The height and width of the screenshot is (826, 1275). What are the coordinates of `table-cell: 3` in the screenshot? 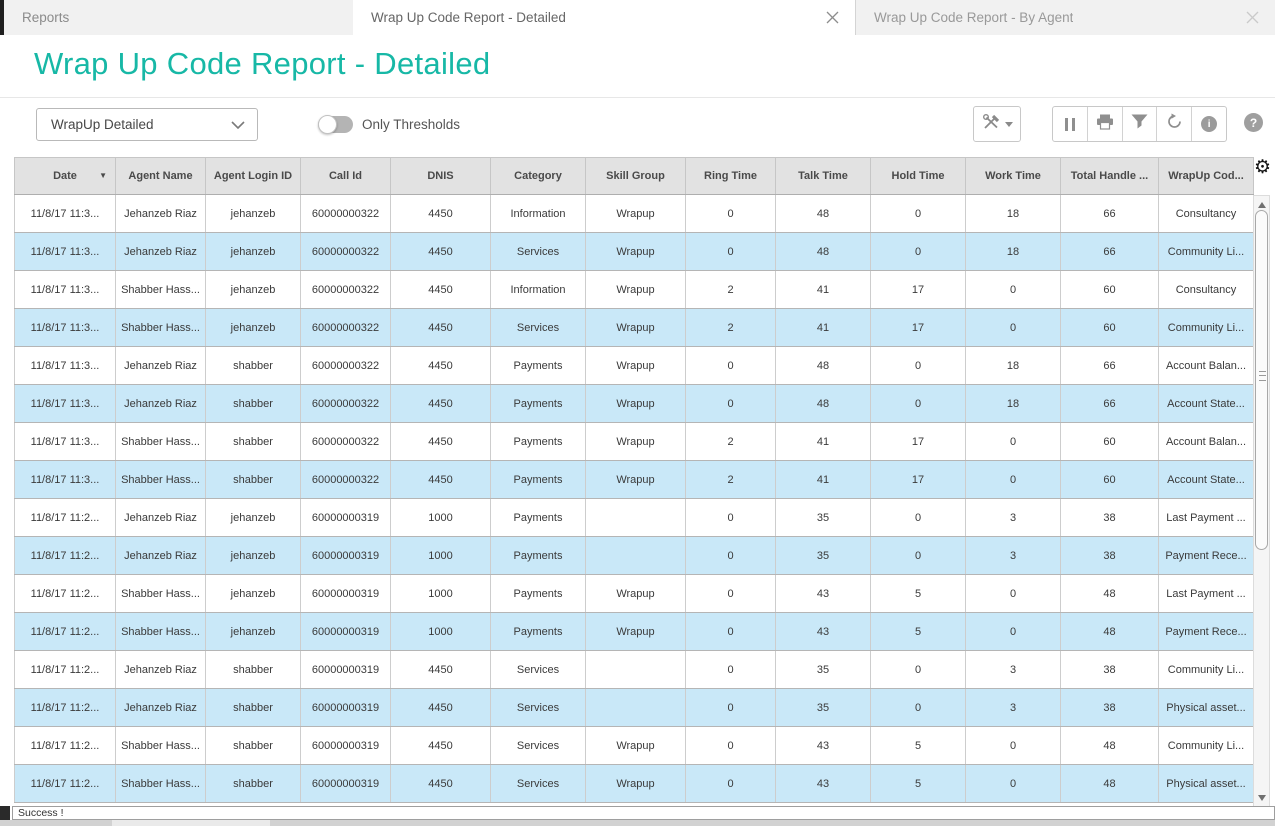 It's located at (1013, 517).